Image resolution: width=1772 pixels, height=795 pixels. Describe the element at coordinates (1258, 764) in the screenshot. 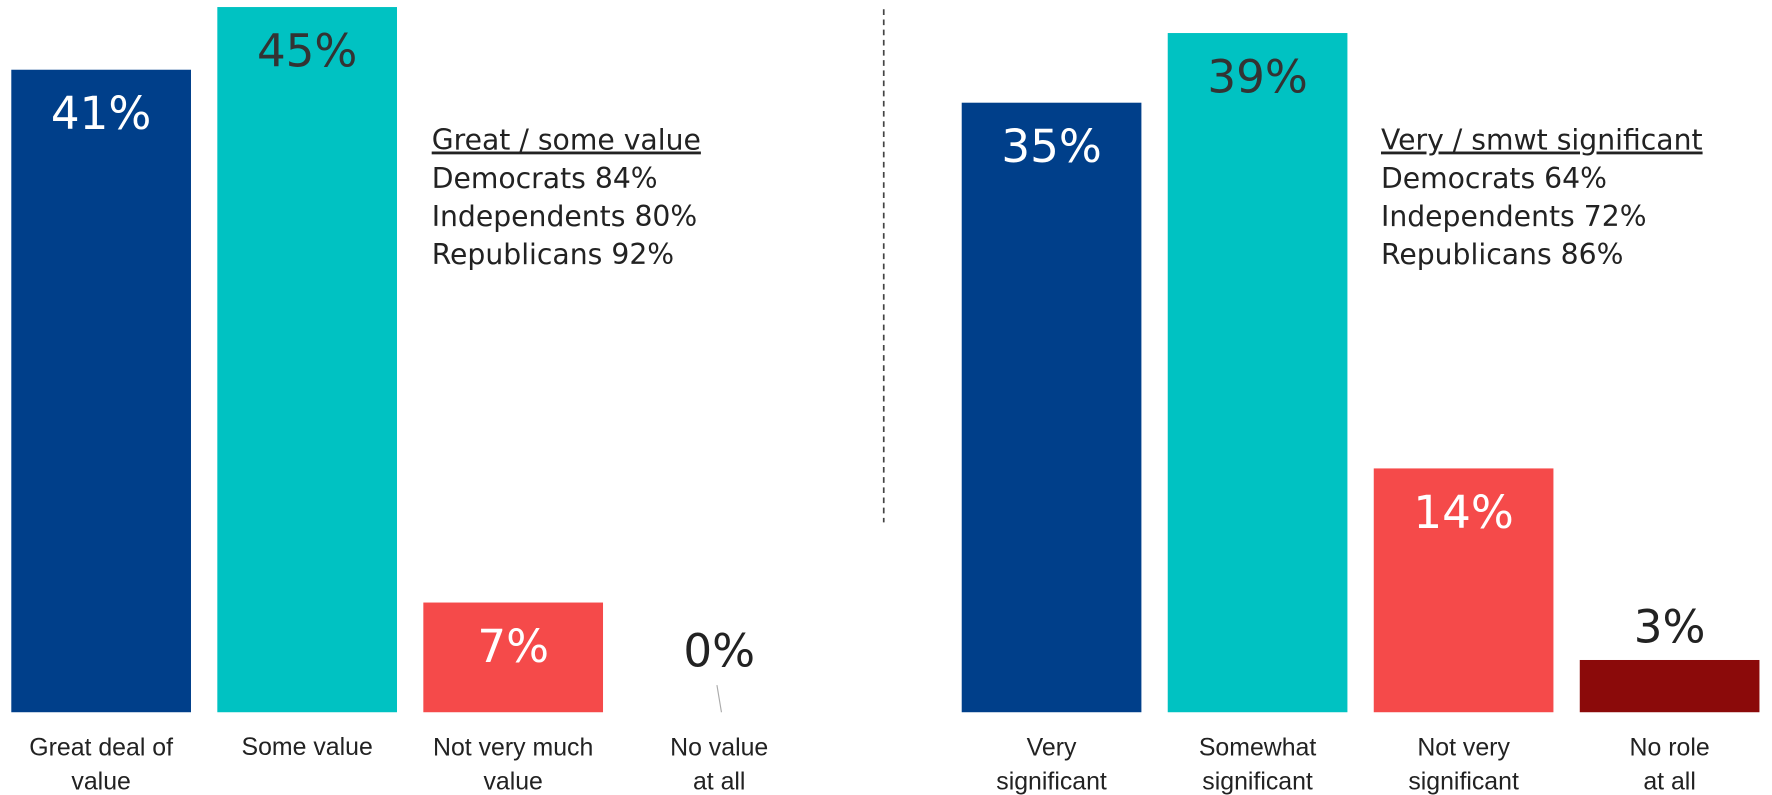

I see `category-label: Somewhat significant` at that location.